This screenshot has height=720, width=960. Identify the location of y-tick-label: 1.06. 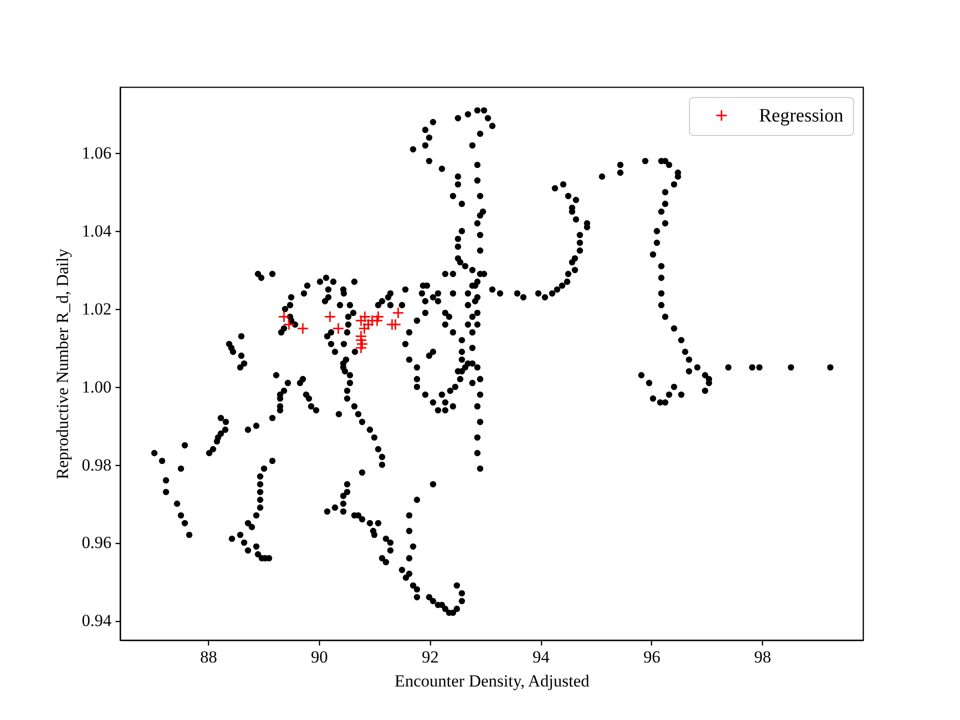
(97, 153).